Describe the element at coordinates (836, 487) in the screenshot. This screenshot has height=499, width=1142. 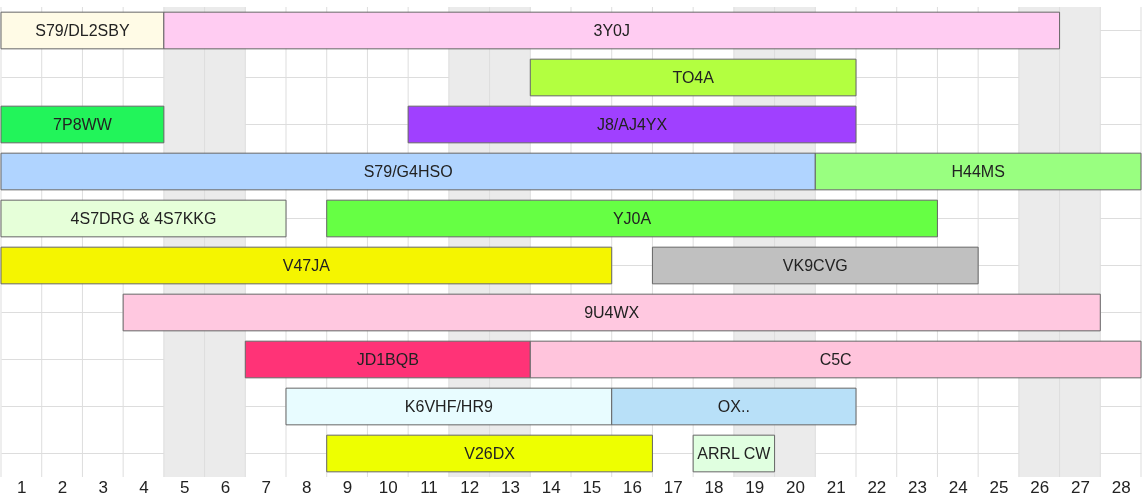
I see `x-tick-label: 21` at that location.